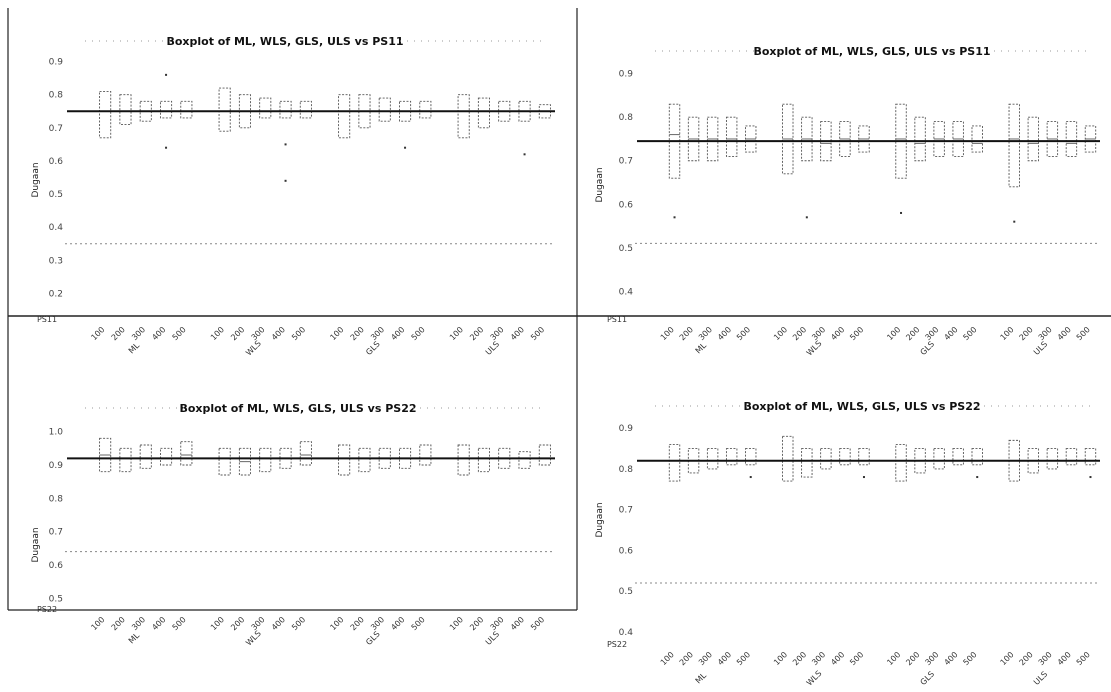 This screenshot has height=692, width=1111. What do you see at coordinates (56, 294) in the screenshot?
I see `y-tick-label: 0.2` at bounding box center [56, 294].